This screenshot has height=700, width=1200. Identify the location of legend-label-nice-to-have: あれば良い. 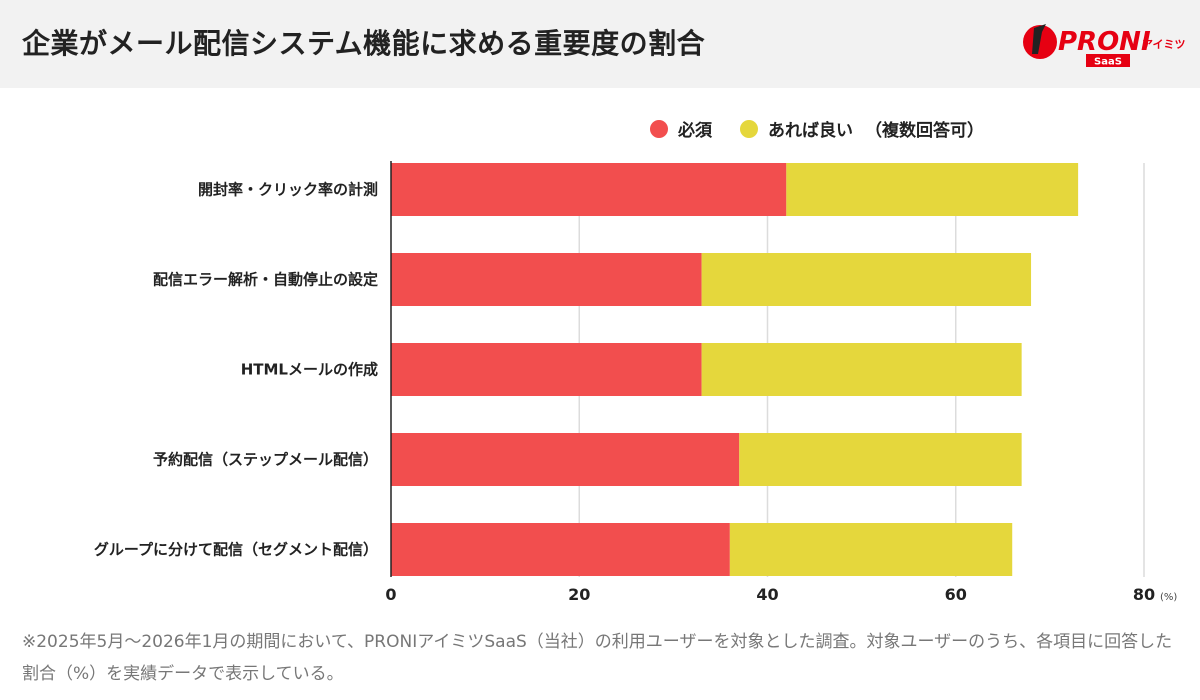
(810, 131).